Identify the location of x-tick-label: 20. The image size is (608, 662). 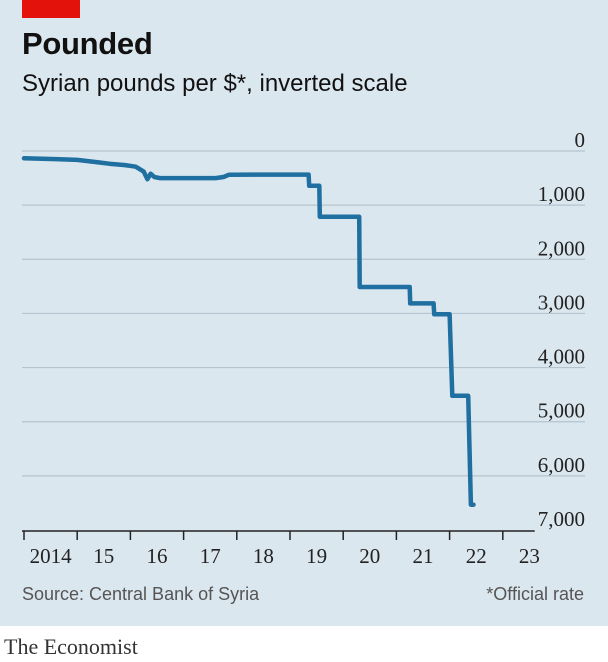
(369, 556).